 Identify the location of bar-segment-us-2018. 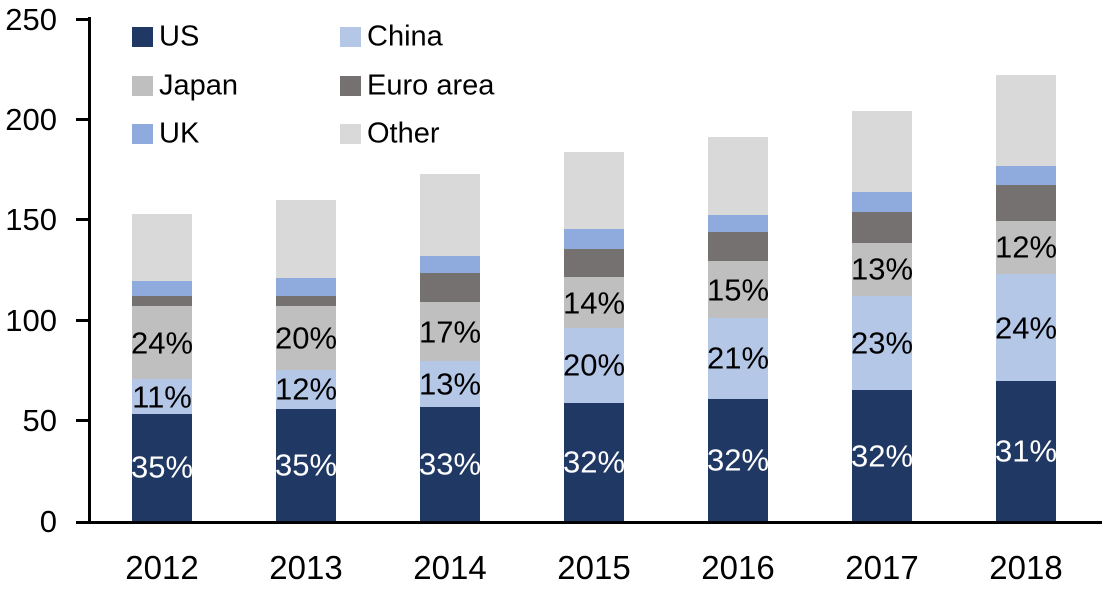
(1026, 451).